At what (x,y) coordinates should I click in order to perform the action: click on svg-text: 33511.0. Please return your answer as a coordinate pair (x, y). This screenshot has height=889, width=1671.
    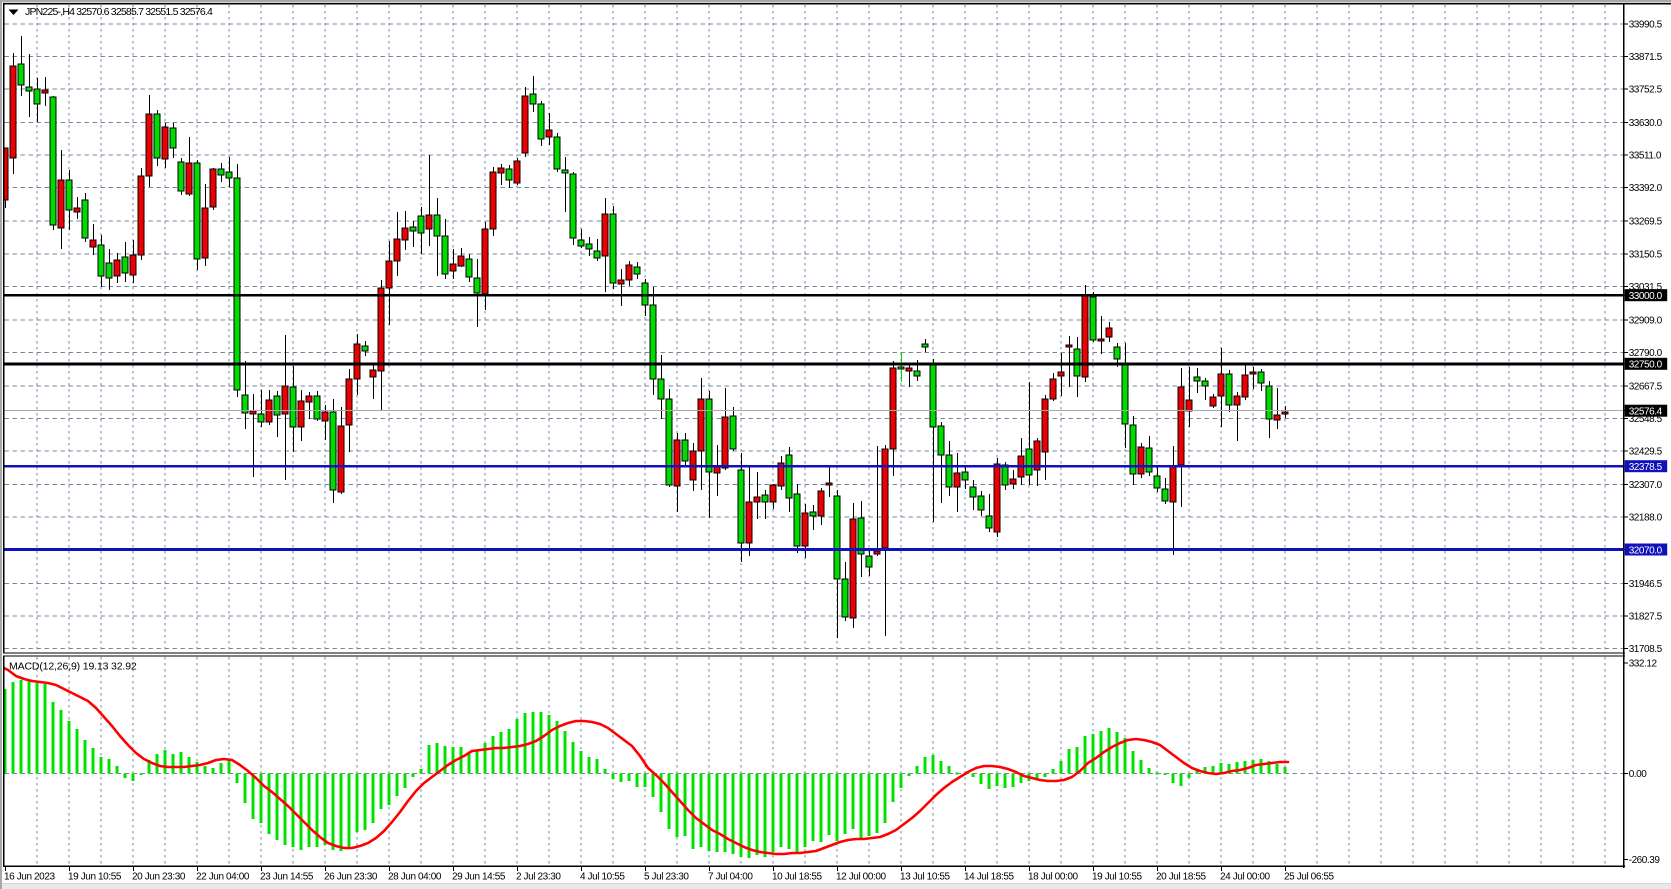
    Looking at the image, I should click on (1645, 156).